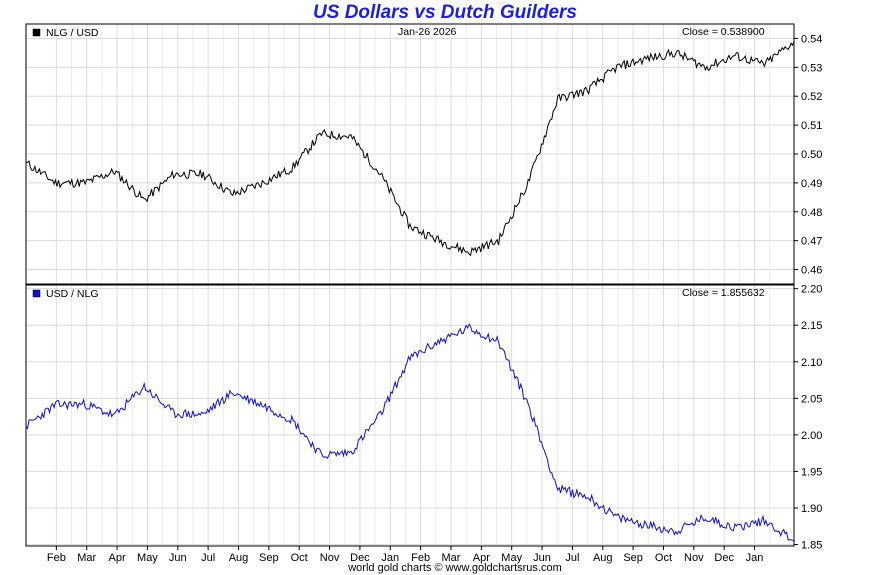 This screenshot has width=890, height=575. What do you see at coordinates (72, 33) in the screenshot?
I see `nlg-usd-legend-label: NLG / USD` at bounding box center [72, 33].